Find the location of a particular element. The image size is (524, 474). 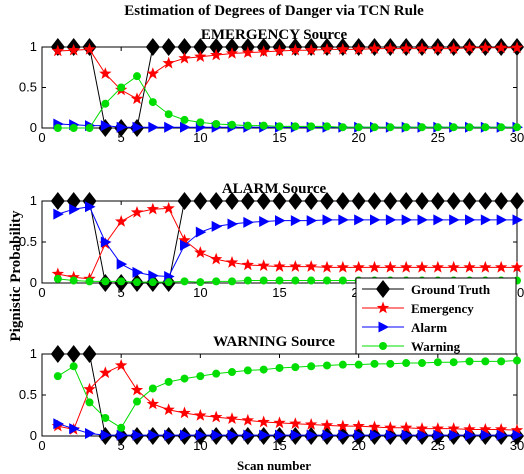

legend-label-warning: Warning is located at coordinates (436, 346).